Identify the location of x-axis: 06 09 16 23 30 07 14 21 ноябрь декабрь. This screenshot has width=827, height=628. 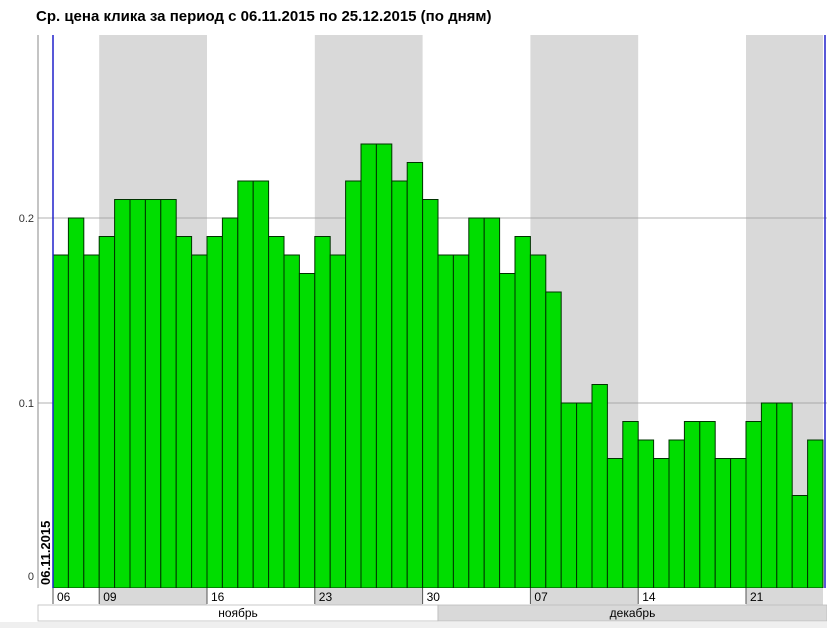
(432, 605).